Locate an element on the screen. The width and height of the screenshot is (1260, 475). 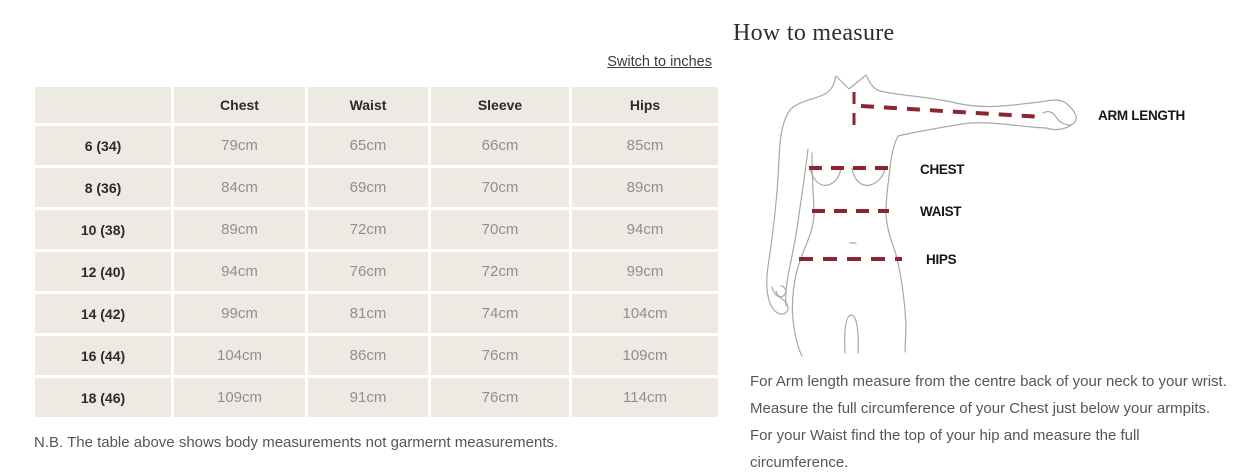
hips-value: 109cm is located at coordinates (645, 355).